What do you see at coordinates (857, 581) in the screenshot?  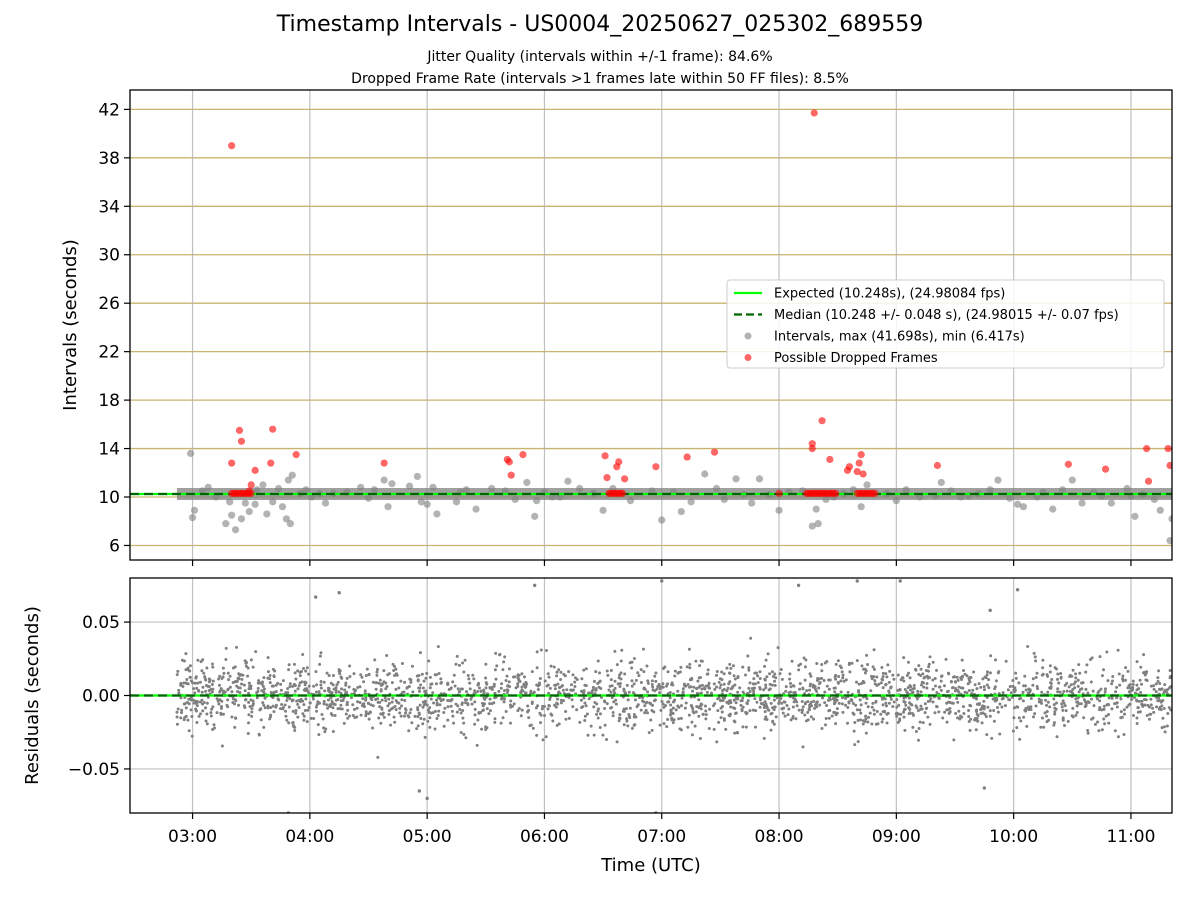 I see `residual-outlier-point` at bounding box center [857, 581].